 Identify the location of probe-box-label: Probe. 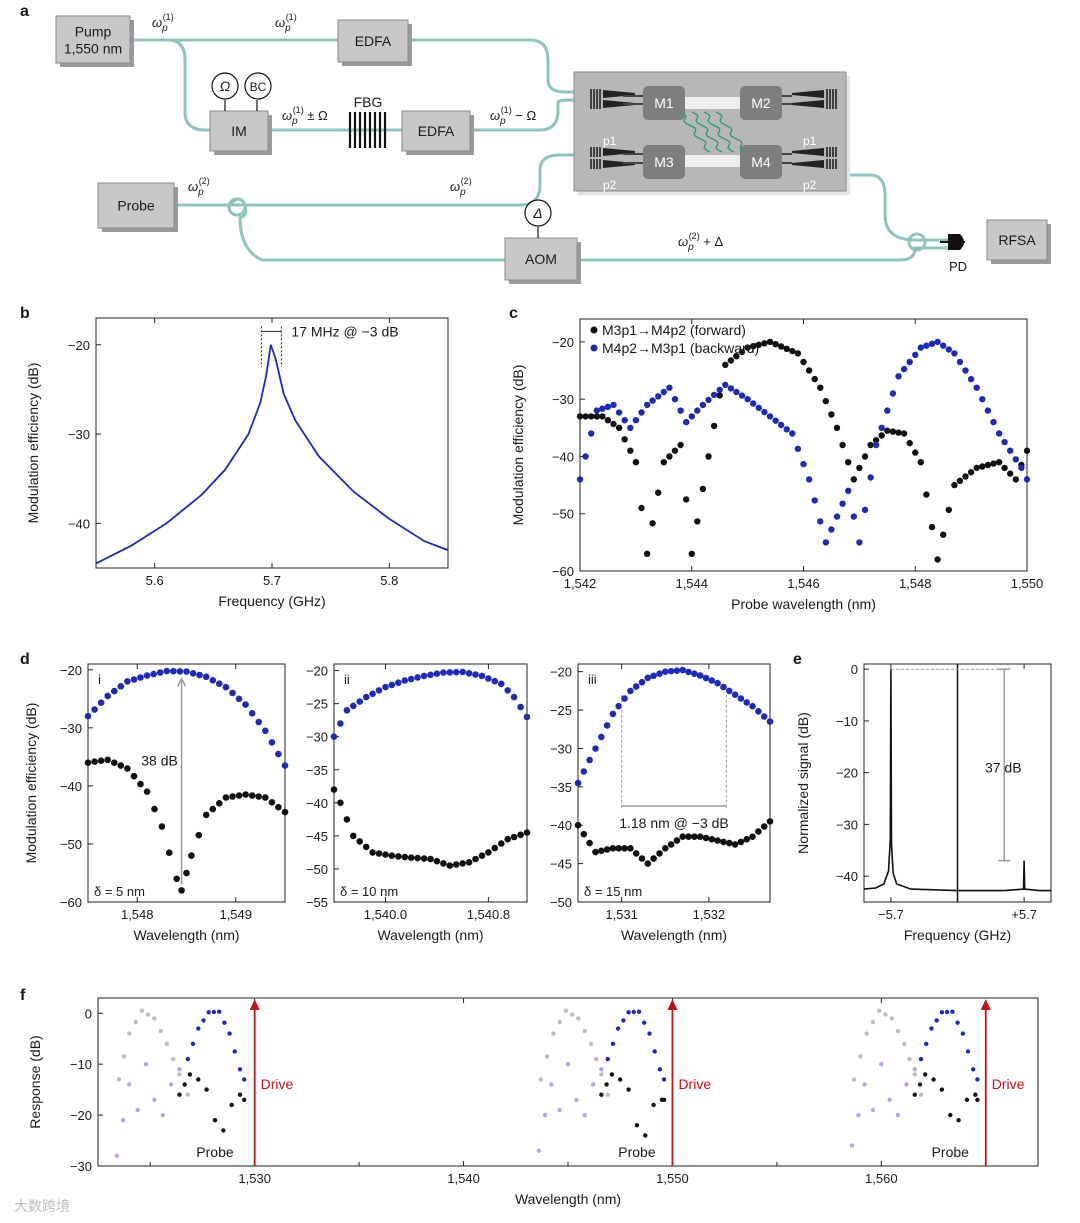
(136, 206).